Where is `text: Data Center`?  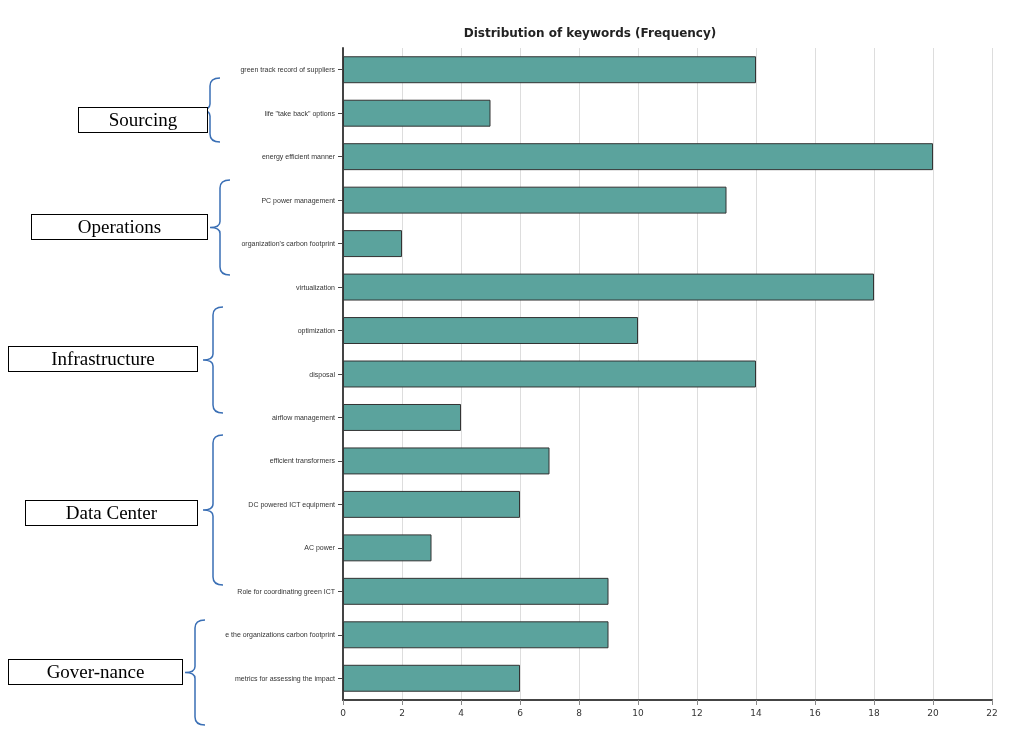
text: Data Center is located at coordinates (111, 513).